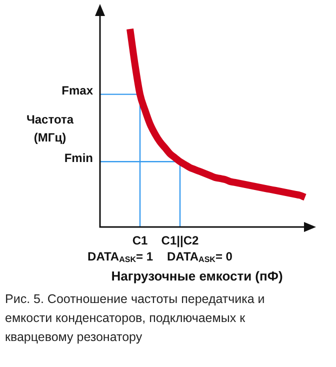 Image resolution: width=336 pixels, height=367 pixels. I want to click on x-axis-title: Нагрузочные емкости (пФ), so click(197, 276).